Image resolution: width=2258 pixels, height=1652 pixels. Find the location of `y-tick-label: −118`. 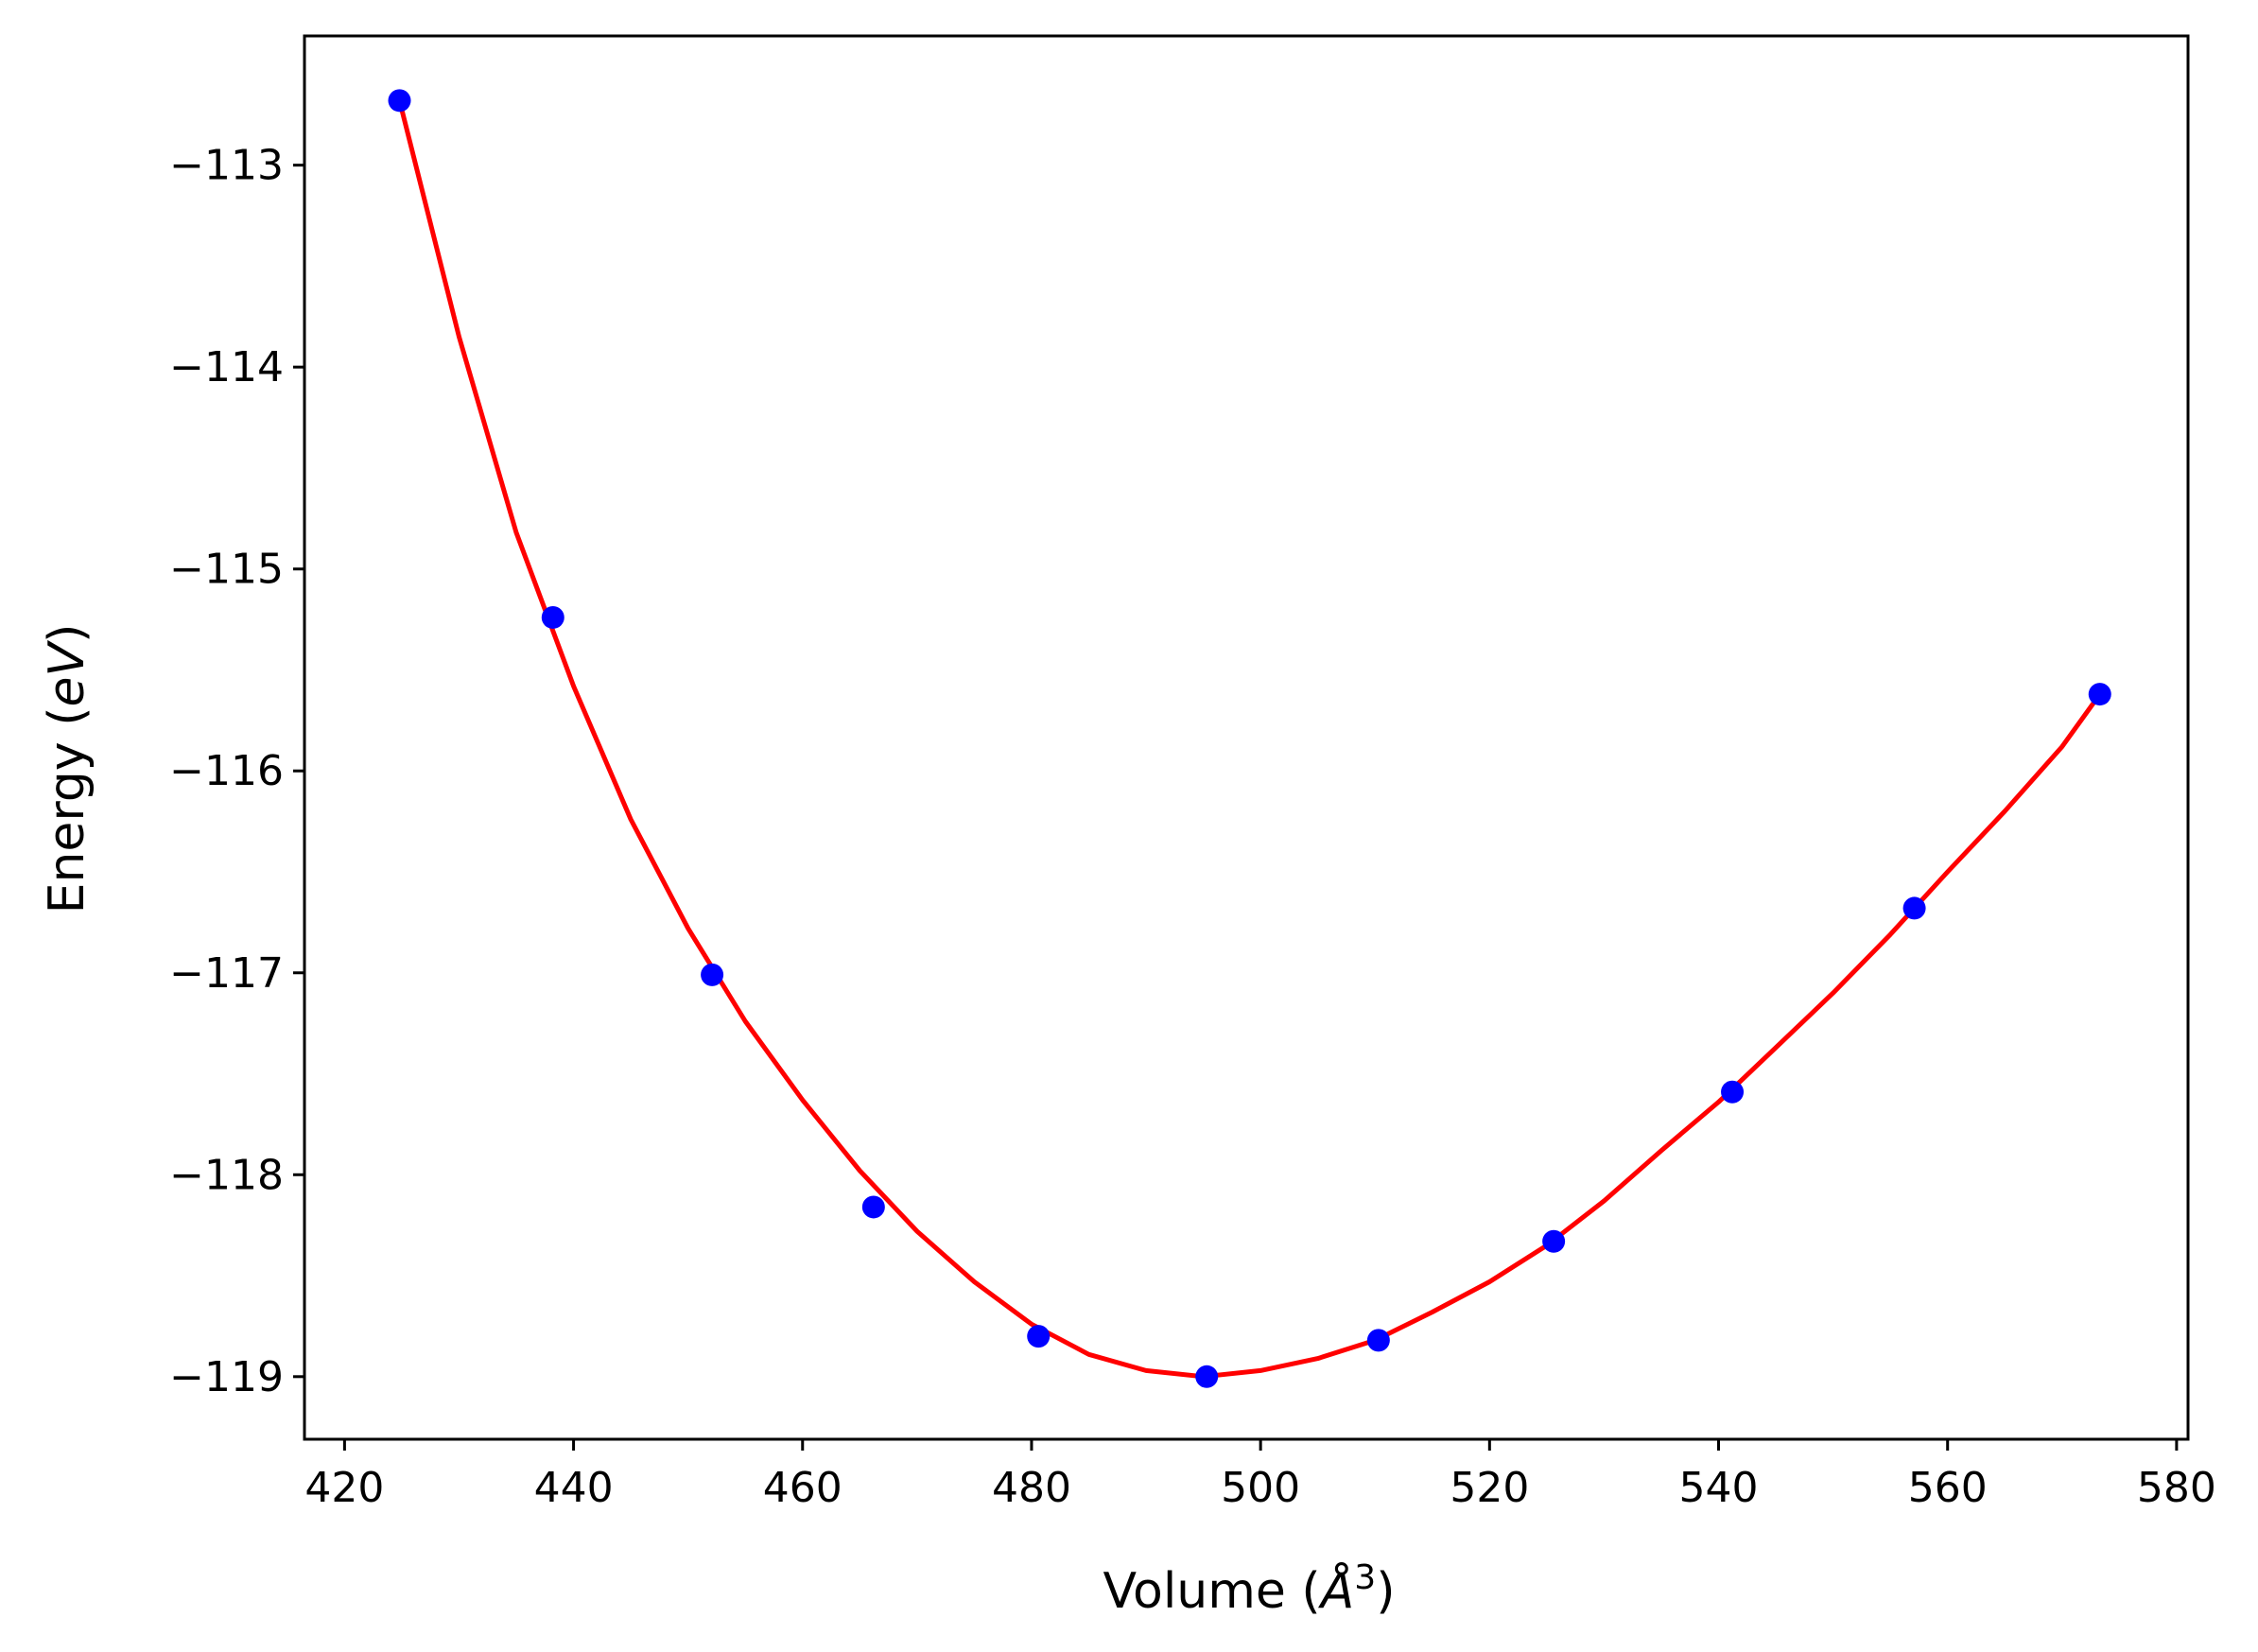

y-tick-label: −118 is located at coordinates (226, 1175).